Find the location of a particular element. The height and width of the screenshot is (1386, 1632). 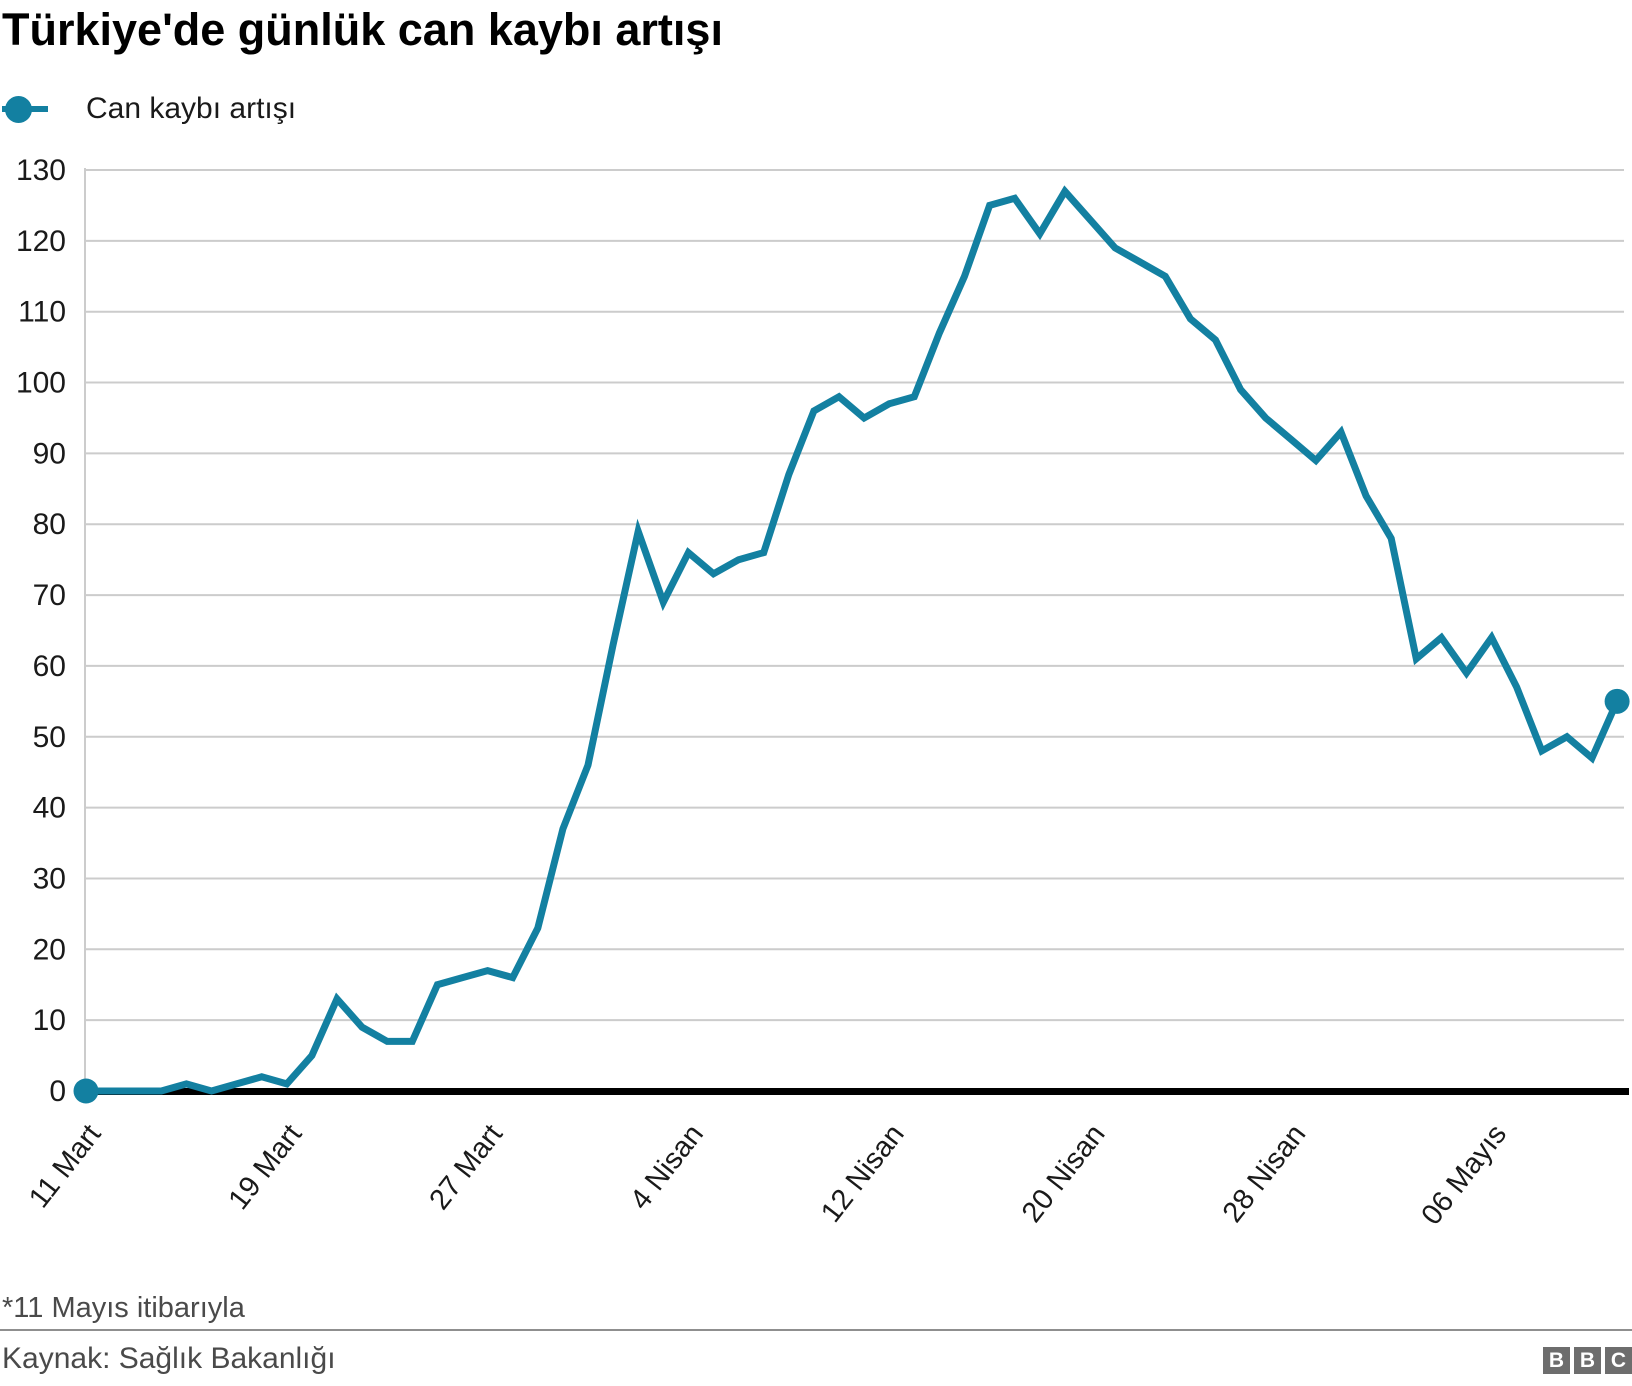

svg-text: 40 is located at coordinates (49, 808).